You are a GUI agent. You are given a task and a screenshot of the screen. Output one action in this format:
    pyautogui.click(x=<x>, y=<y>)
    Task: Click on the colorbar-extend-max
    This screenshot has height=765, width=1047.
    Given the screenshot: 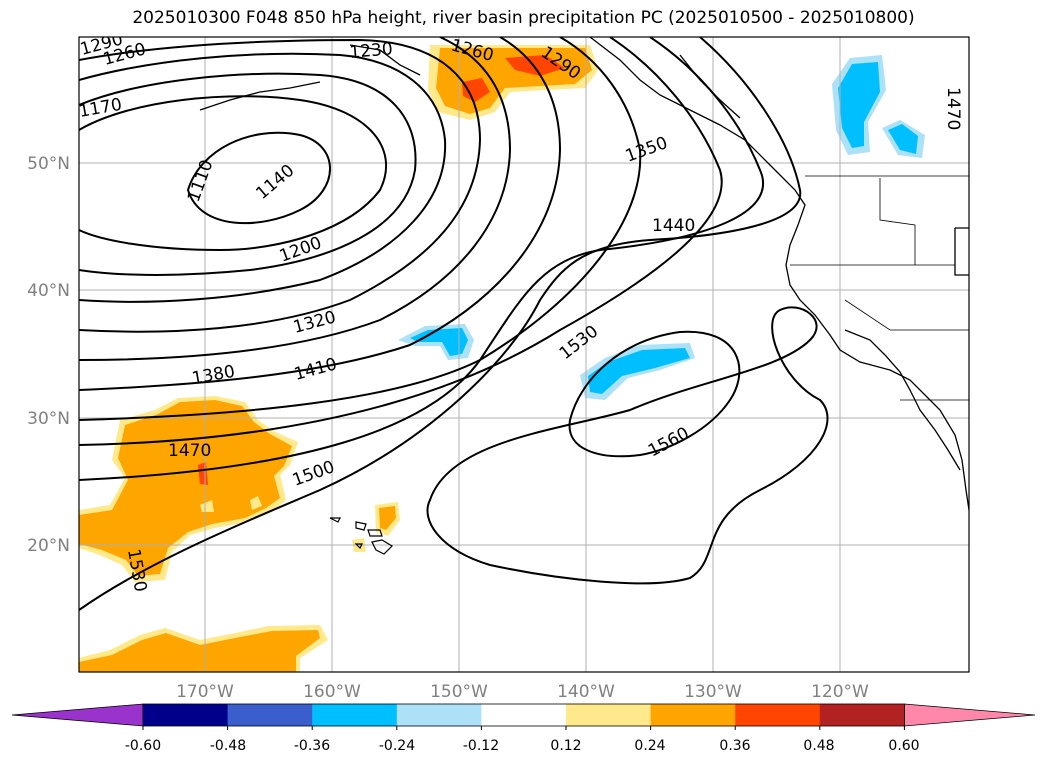 What is the action you would take?
    pyautogui.click(x=970, y=715)
    